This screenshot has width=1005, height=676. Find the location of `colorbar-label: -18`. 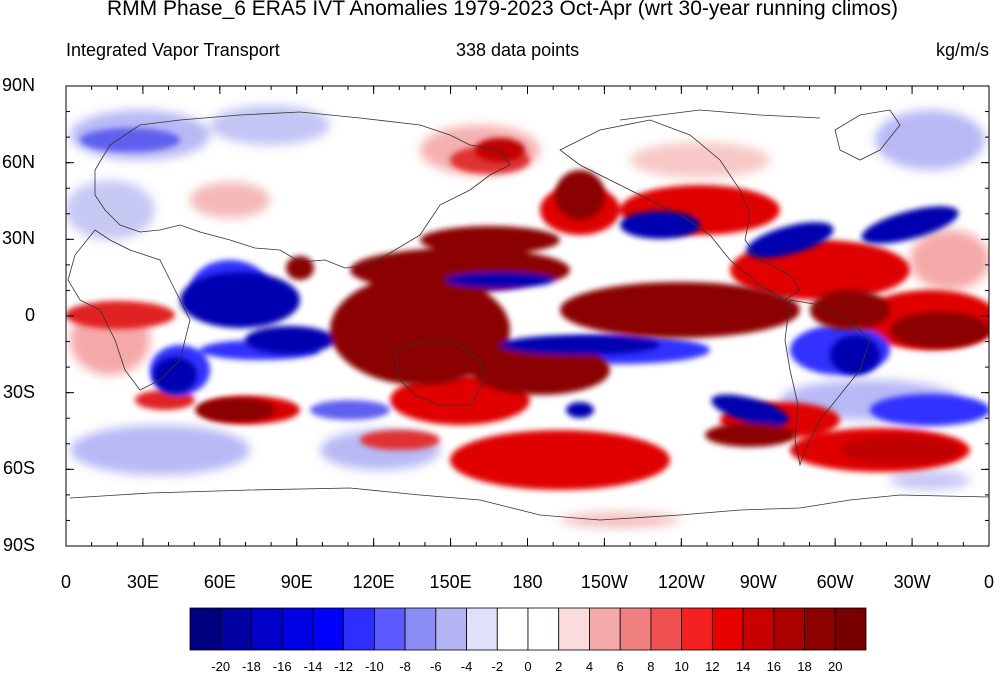

colorbar-label: -18 is located at coordinates (251, 666).